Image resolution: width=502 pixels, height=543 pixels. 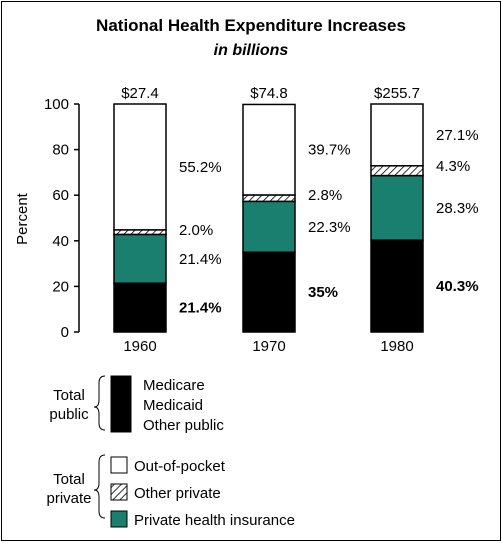 I want to click on chart-subtitle: in billions, so click(x=251, y=50).